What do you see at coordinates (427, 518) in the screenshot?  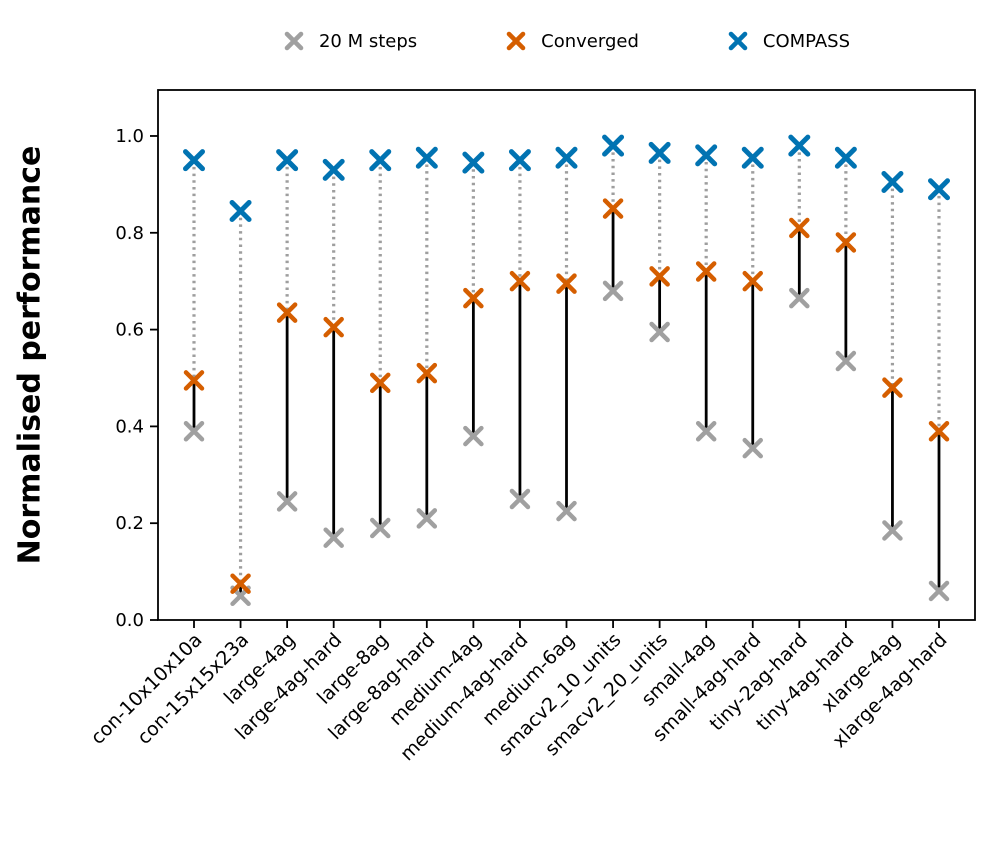 I see `marker-20-m-steps-large-8ag-hard` at bounding box center [427, 518].